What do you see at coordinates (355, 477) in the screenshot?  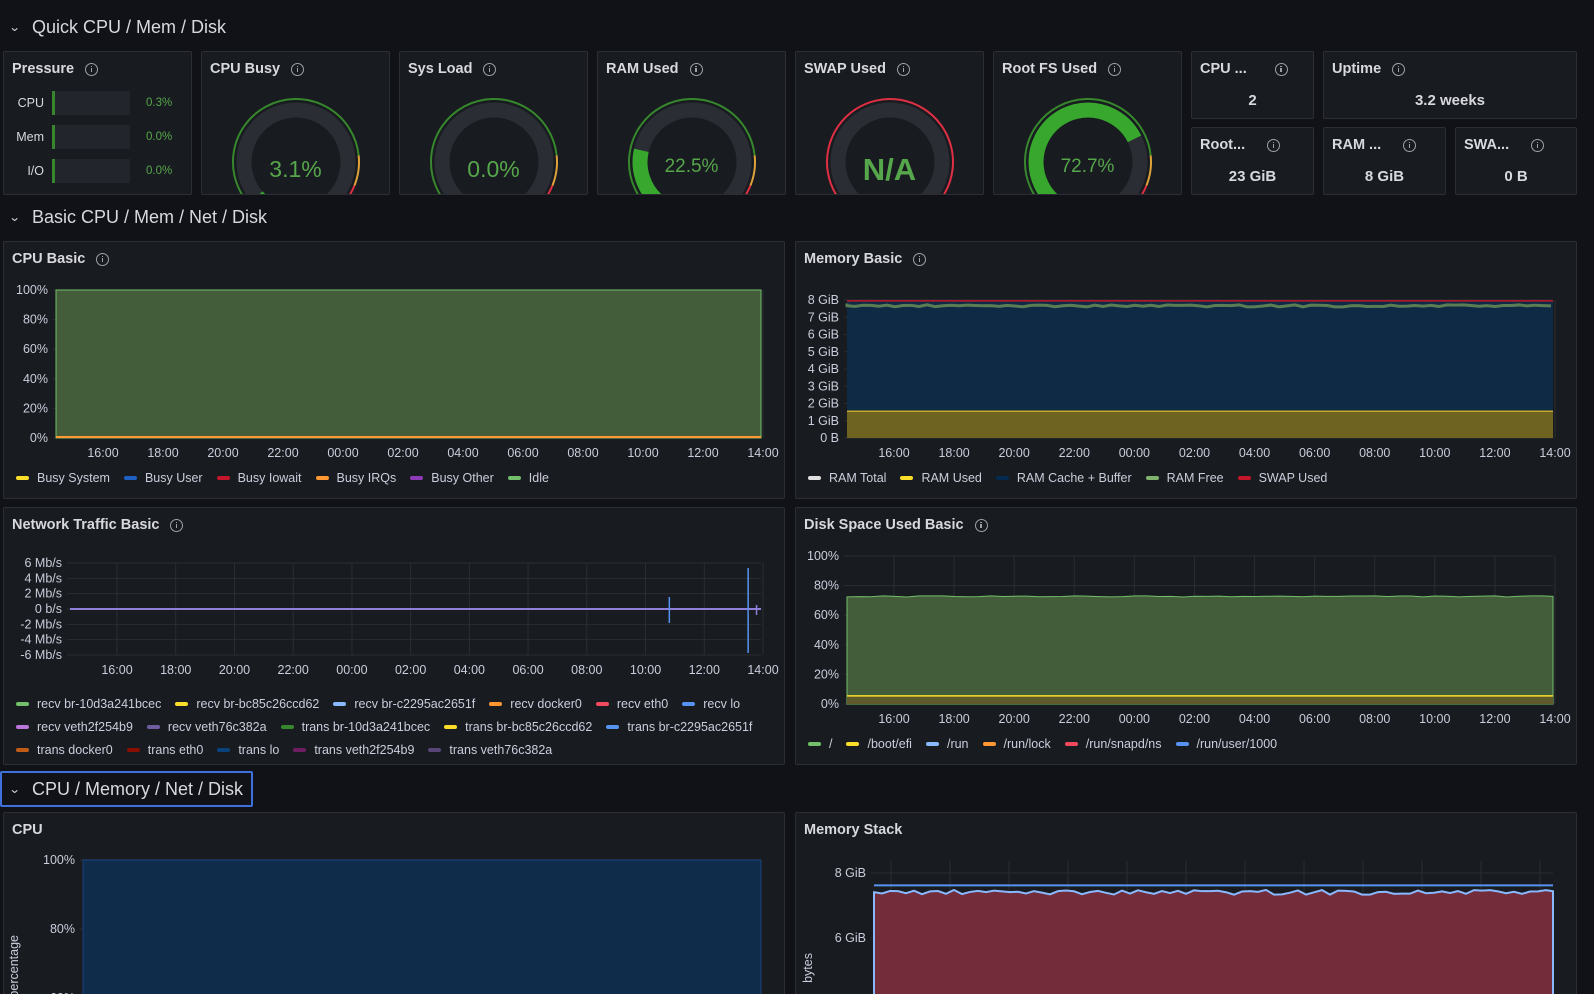 I see `legend-item: Busy IRQs` at bounding box center [355, 477].